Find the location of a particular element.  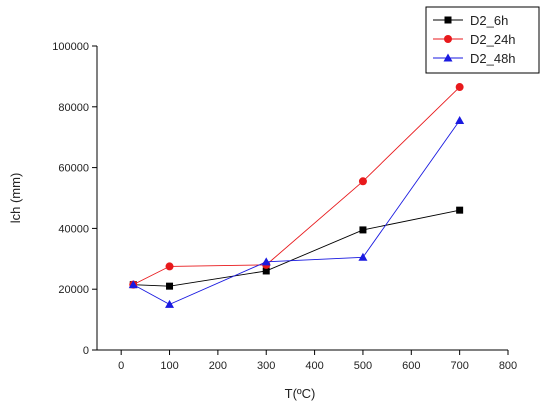

y-tick-label: 20000 is located at coordinates (73, 290).